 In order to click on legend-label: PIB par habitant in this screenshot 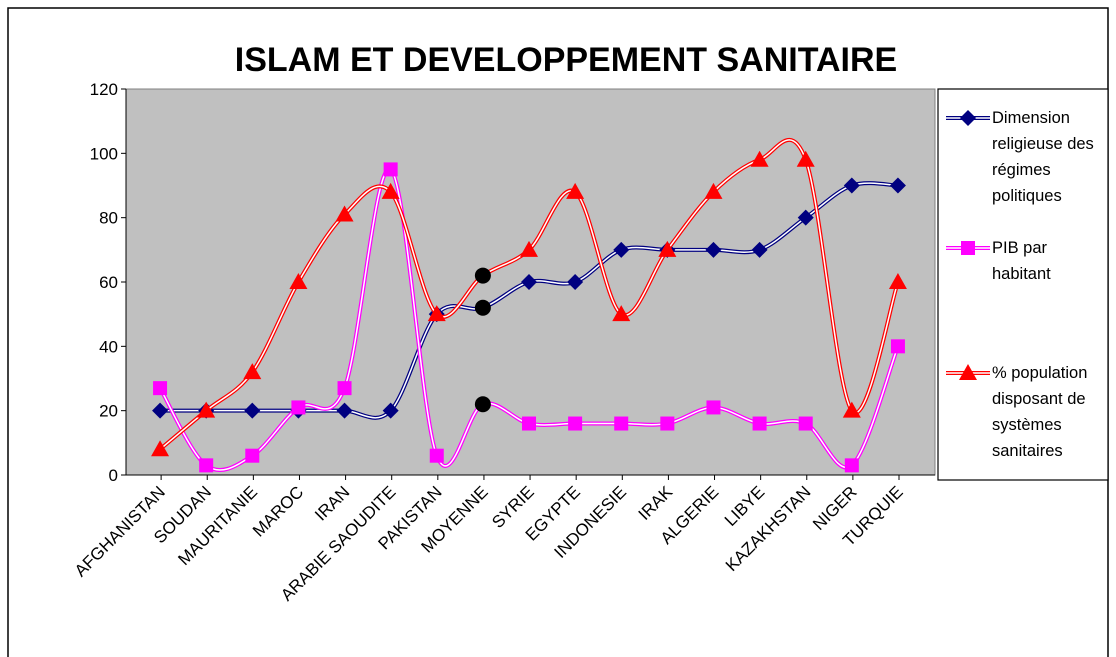, I will do `click(1021, 261)`.